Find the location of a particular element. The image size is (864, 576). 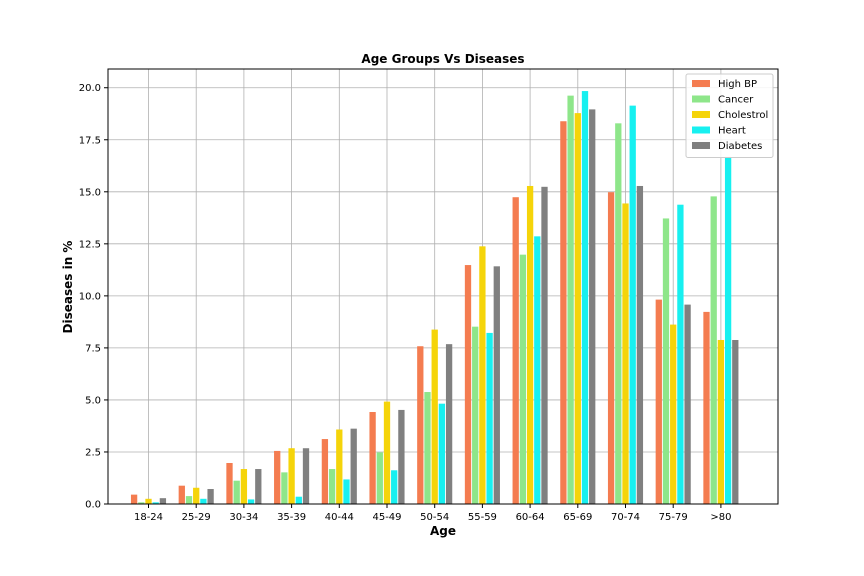

x-tick-label: 55-59 is located at coordinates (482, 517).